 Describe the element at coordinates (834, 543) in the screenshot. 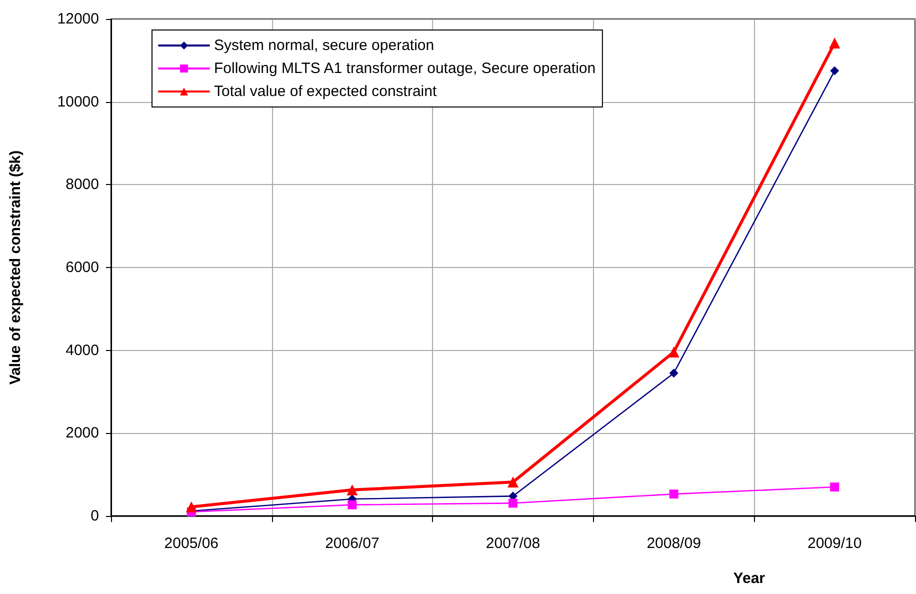

I see `x-tick-label: 2009/10` at that location.